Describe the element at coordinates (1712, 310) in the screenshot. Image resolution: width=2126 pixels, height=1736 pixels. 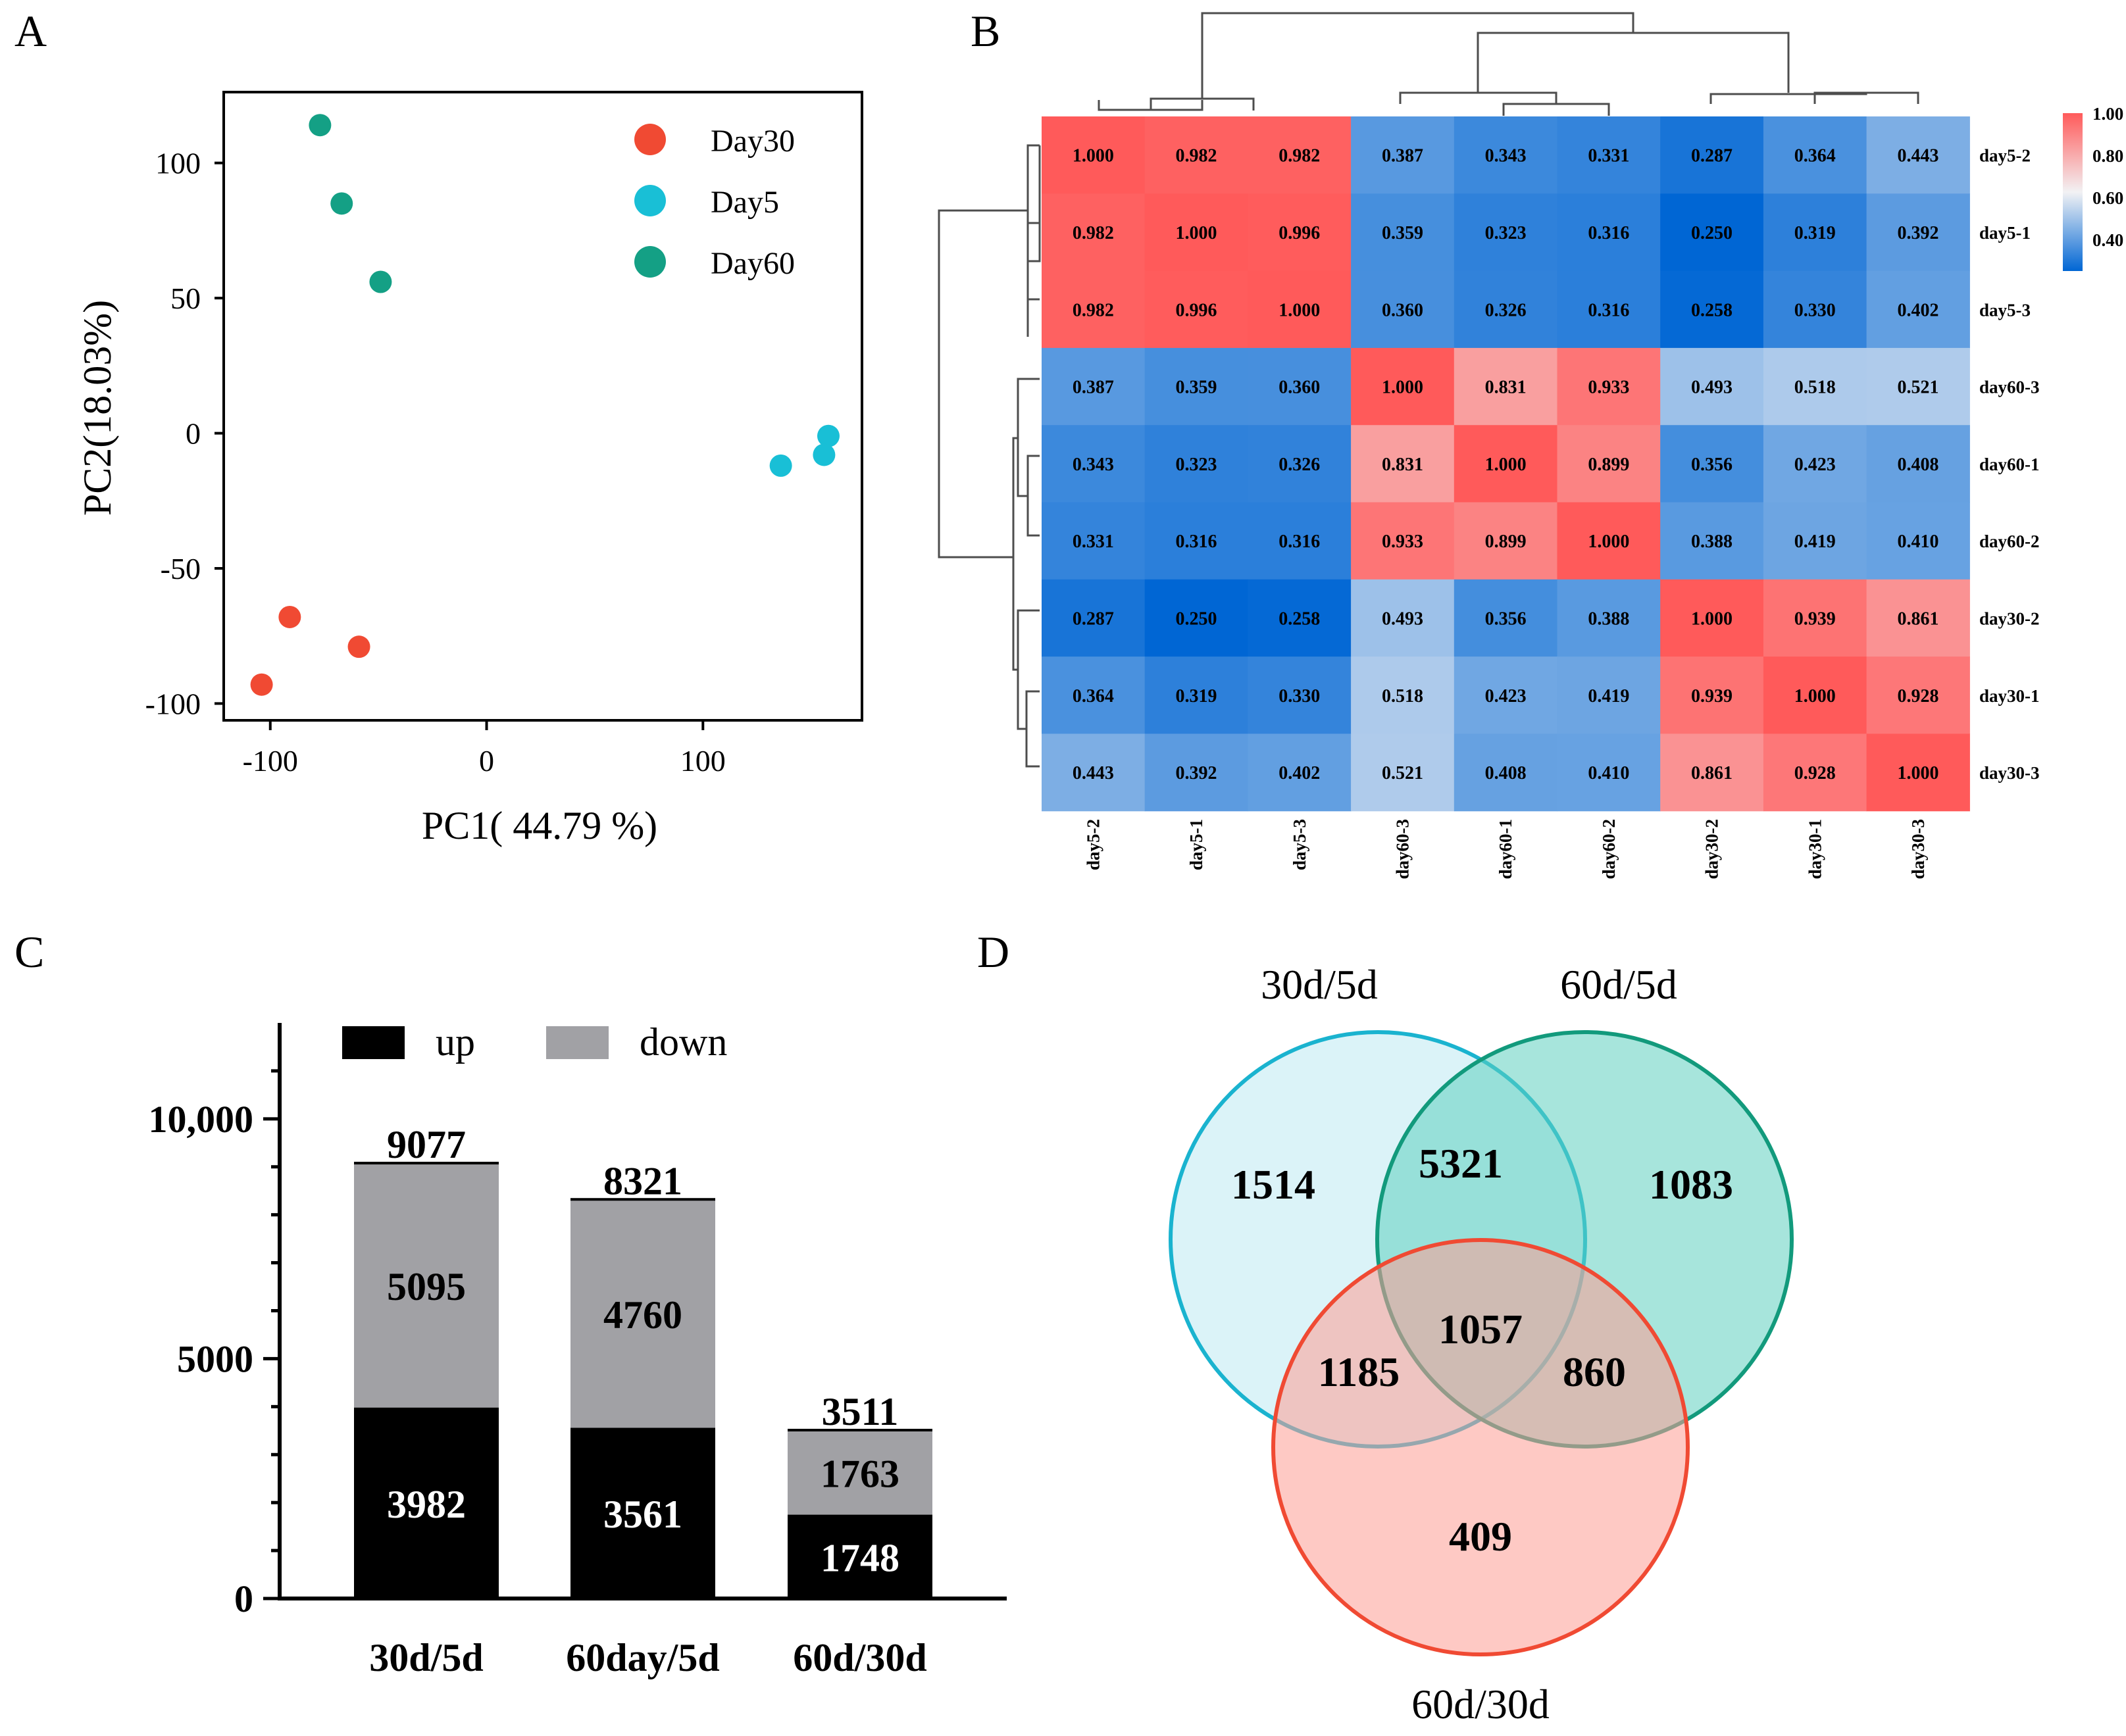
I see `heatmap-cell-value: 0.258` at that location.